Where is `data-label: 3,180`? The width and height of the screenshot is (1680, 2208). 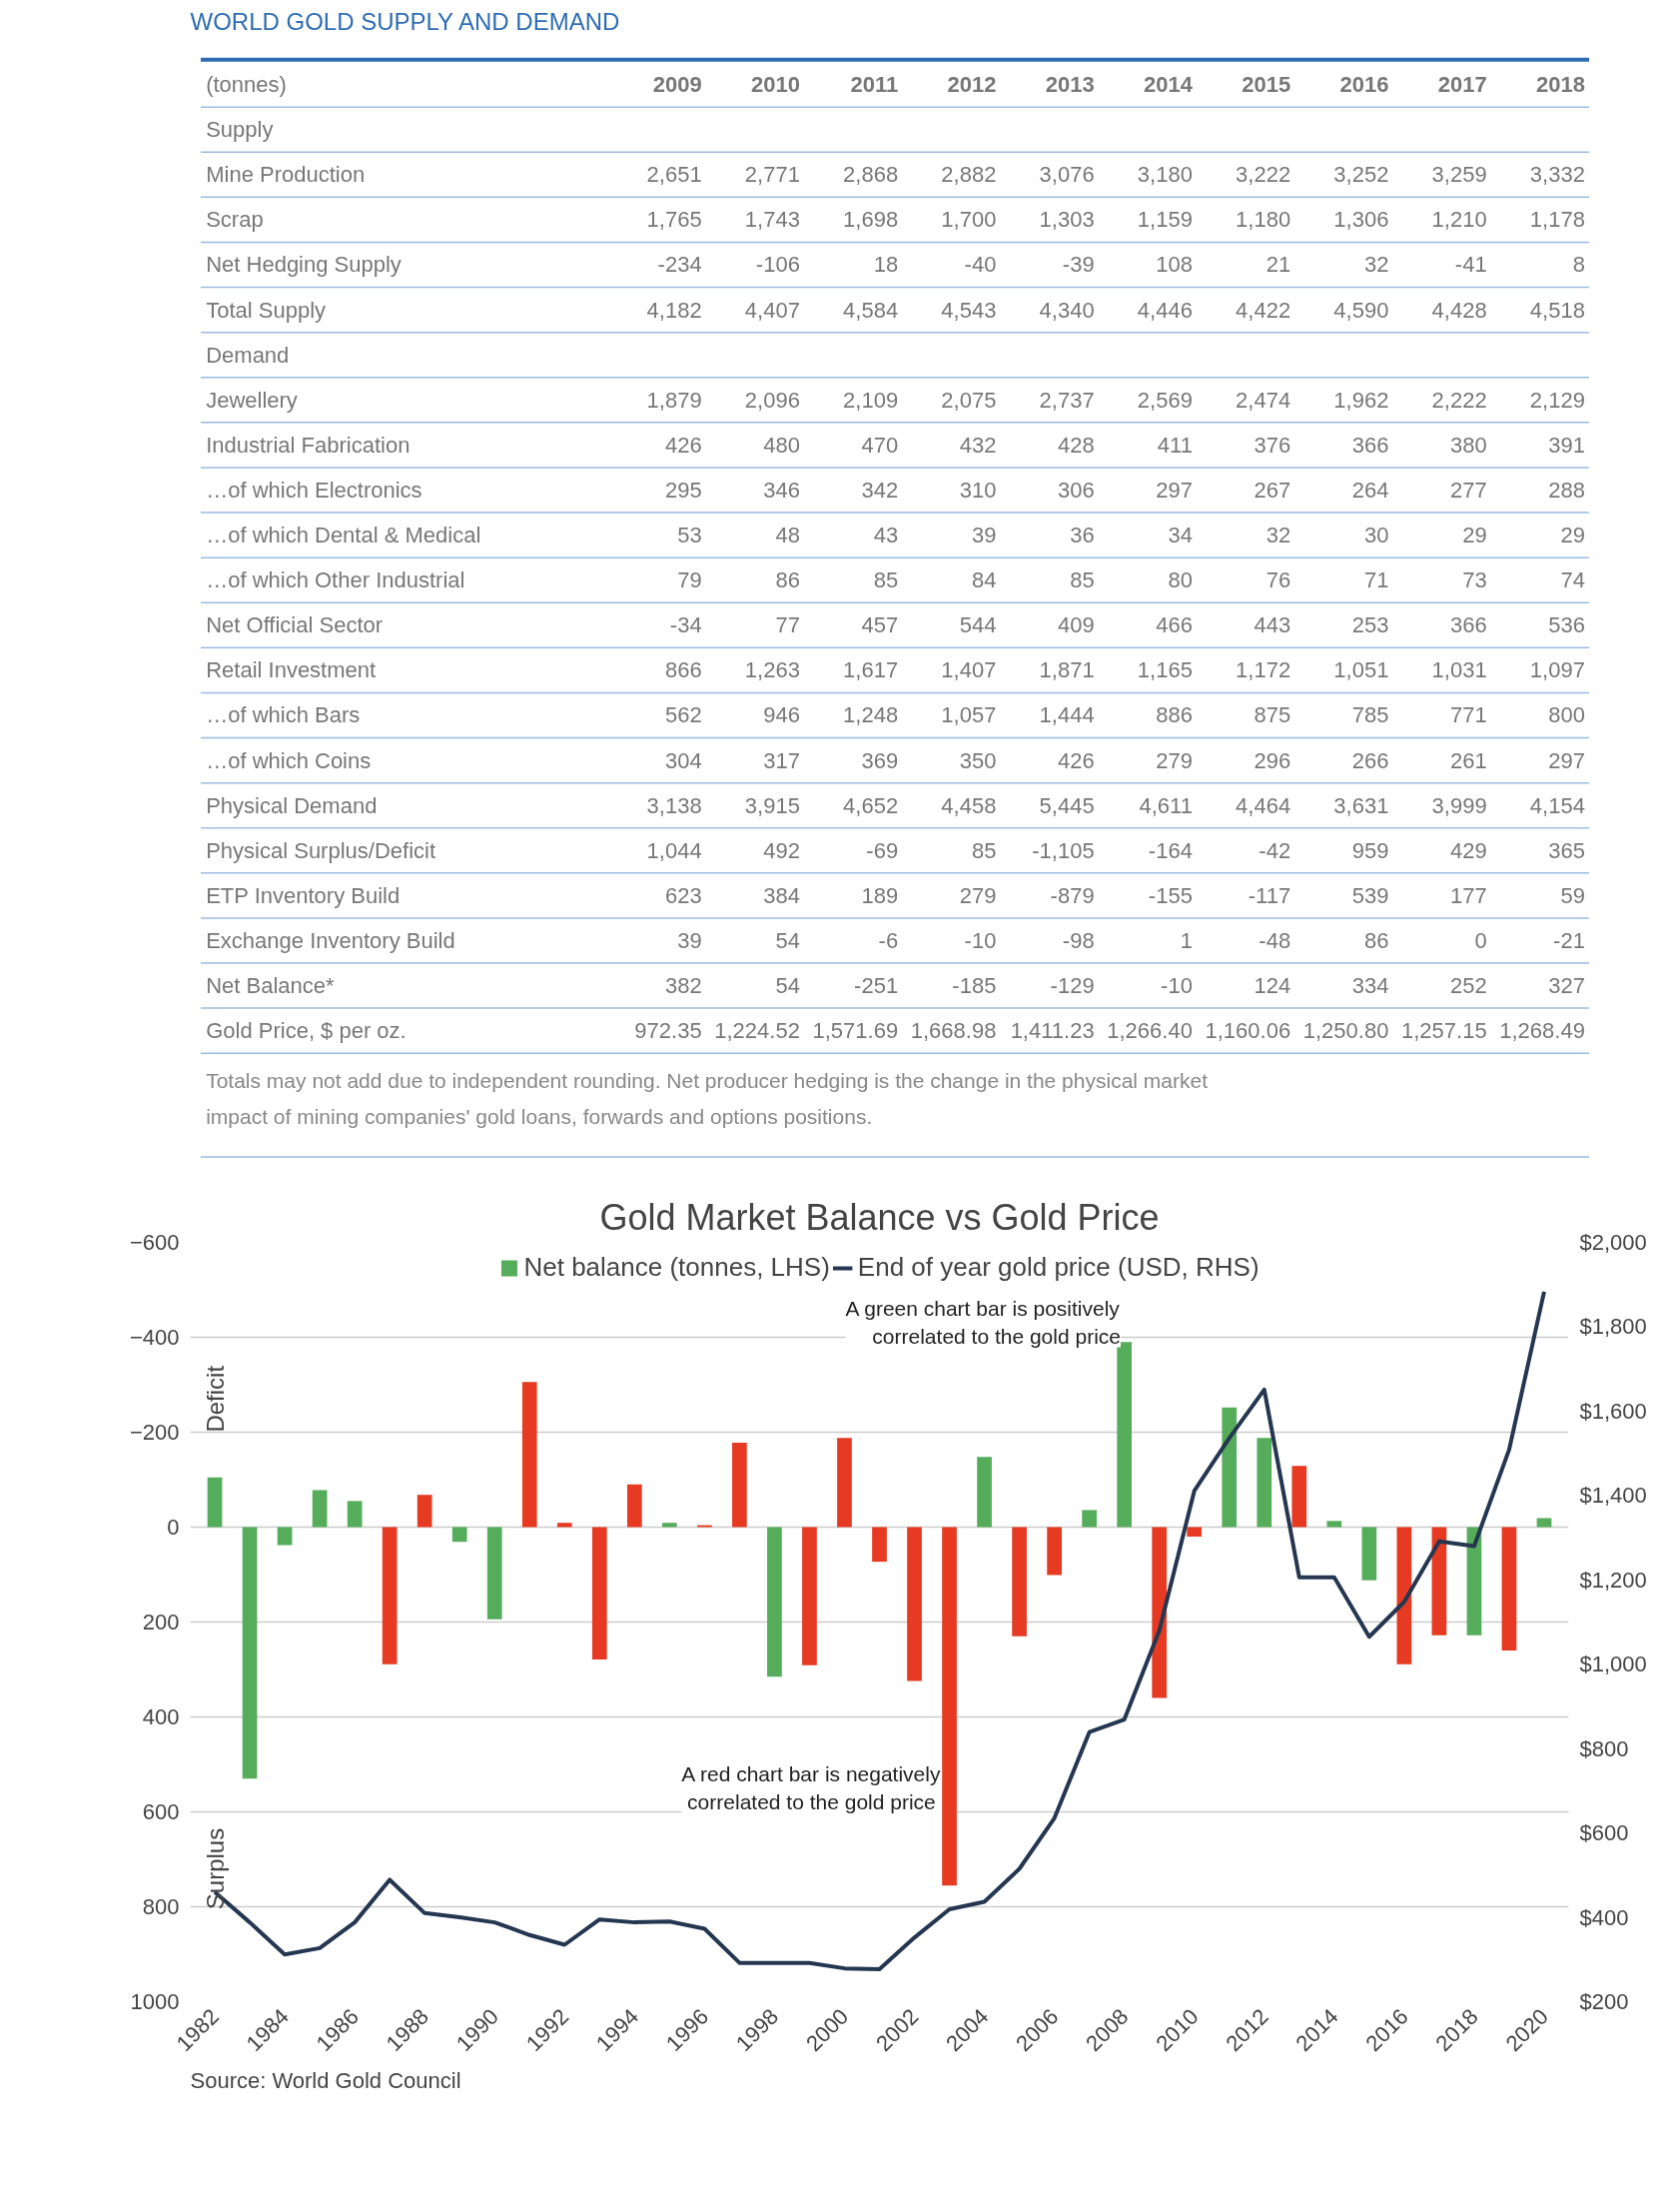
data-label: 3,180 is located at coordinates (1165, 175).